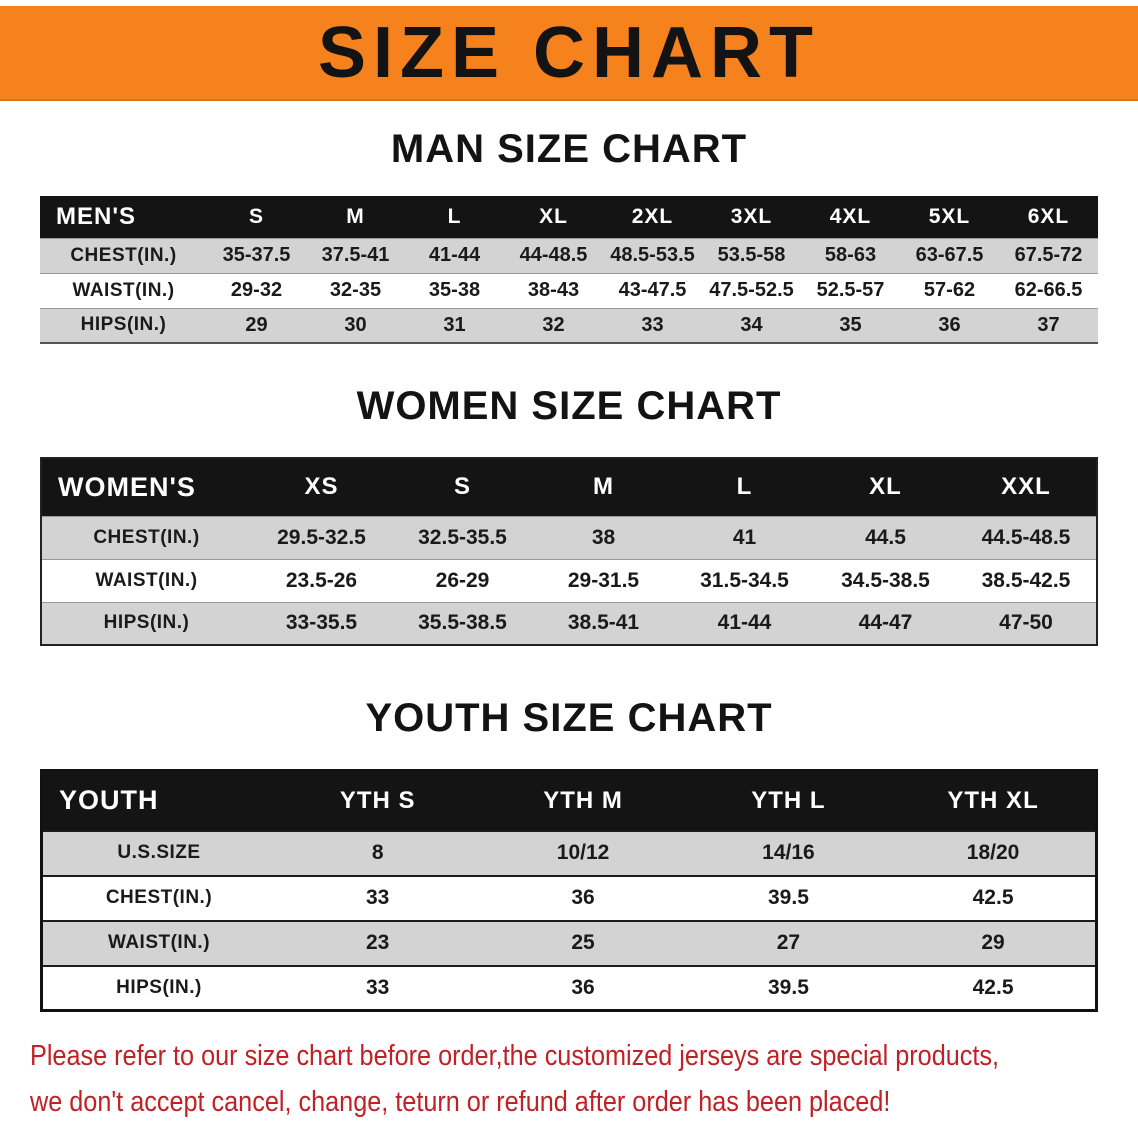 The height and width of the screenshot is (1138, 1138). Describe the element at coordinates (583, 800) in the screenshot. I see `size-column-header: YTH M` at that location.